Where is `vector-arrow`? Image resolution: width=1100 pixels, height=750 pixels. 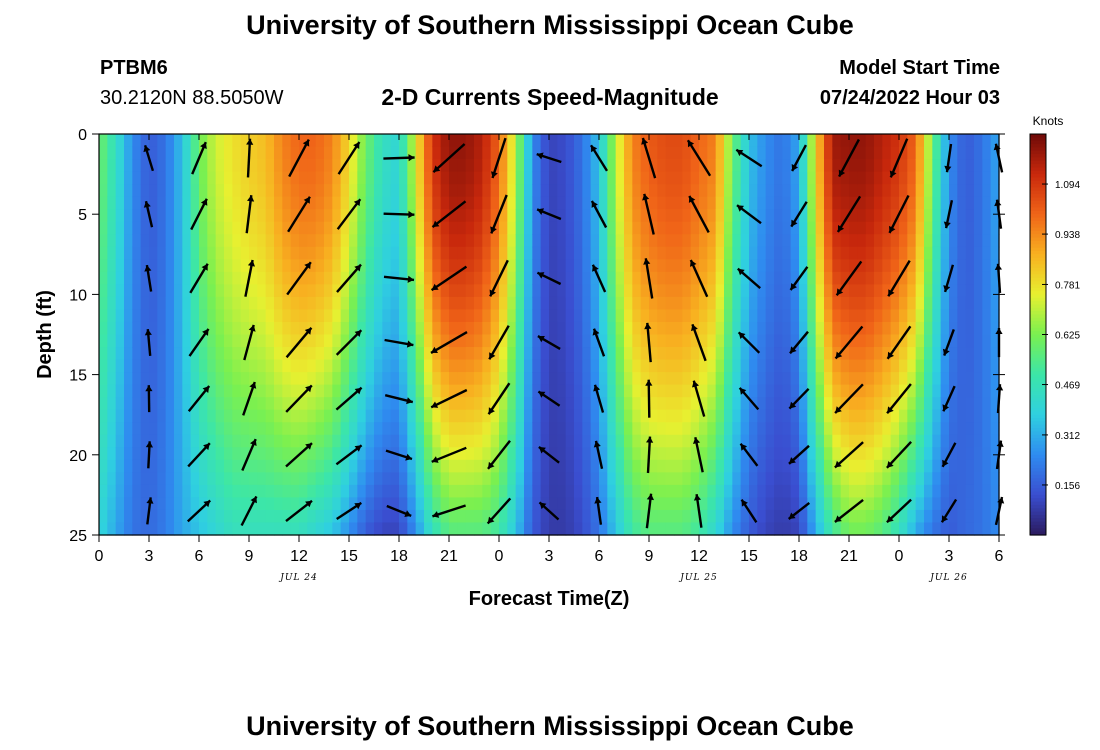 vector-arrow is located at coordinates (449, 454).